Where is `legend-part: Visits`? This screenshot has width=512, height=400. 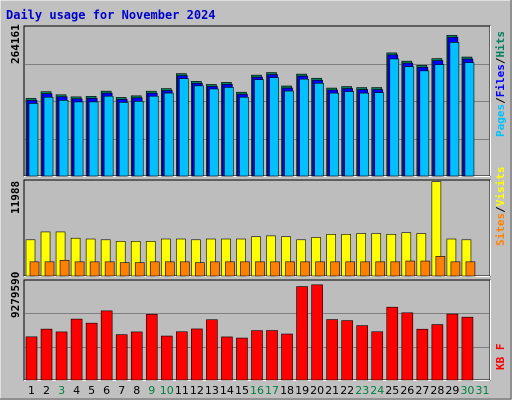 legend-part: Visits is located at coordinates (500, 187).